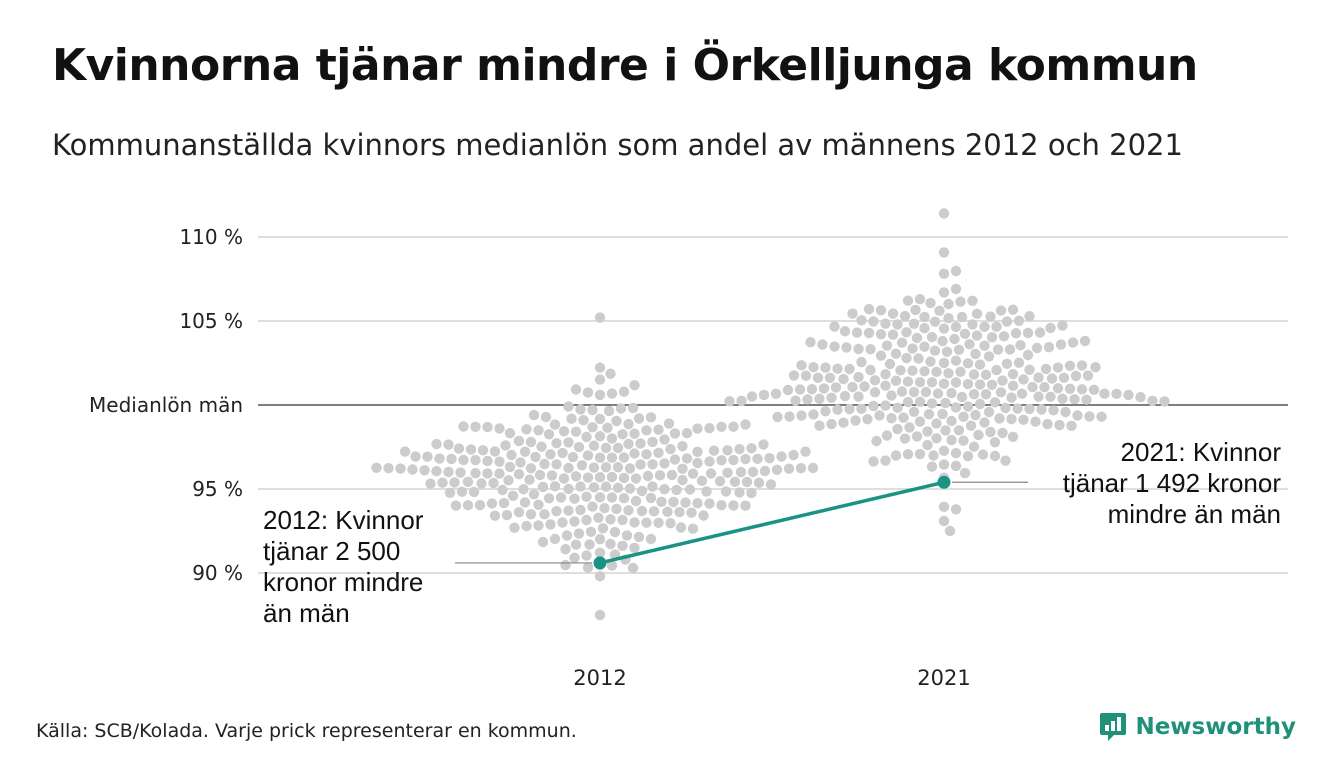 Image resolution: width=1340 pixels, height=780 pixels. Describe the element at coordinates (599, 678) in the screenshot. I see `x-tick-label-2012: 2012` at that location.